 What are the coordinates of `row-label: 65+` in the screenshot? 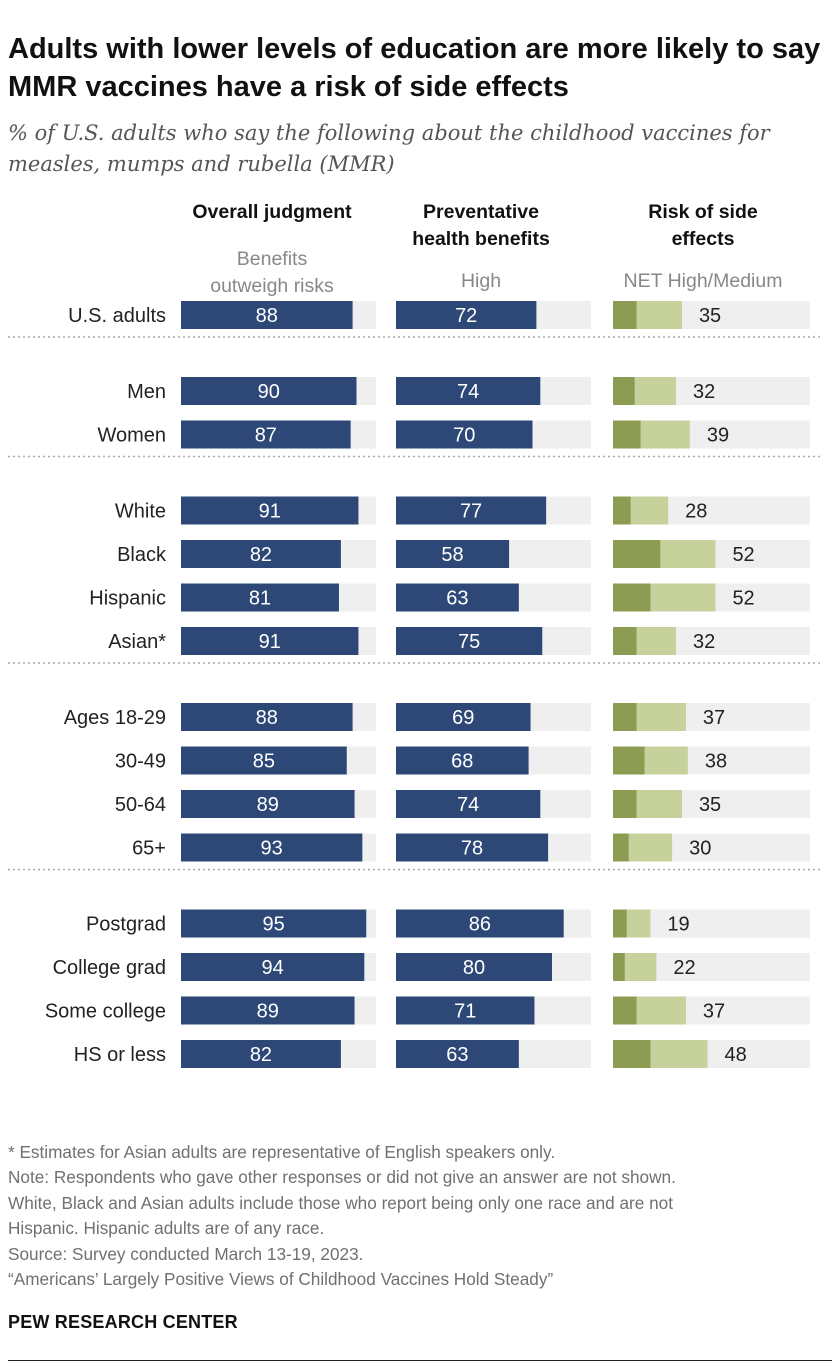 It's located at (149, 849).